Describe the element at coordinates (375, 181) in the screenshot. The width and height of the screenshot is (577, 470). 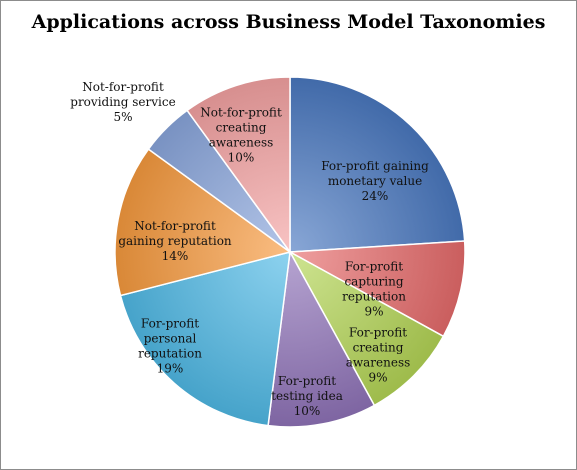
I see `slice-label-1: For-profit gaining monetary value 24%` at that location.